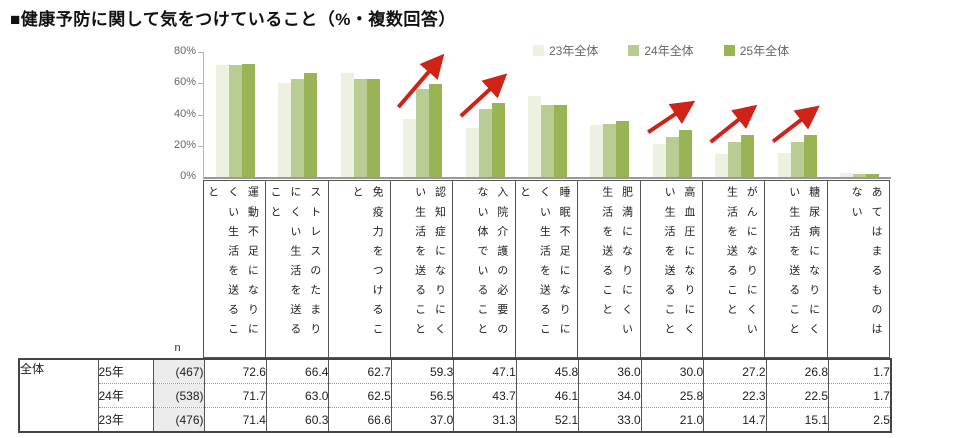 This screenshot has width=968, height=438. Describe the element at coordinates (672, 395) in the screenshot. I see `table-value-cell: 25.8` at that location.